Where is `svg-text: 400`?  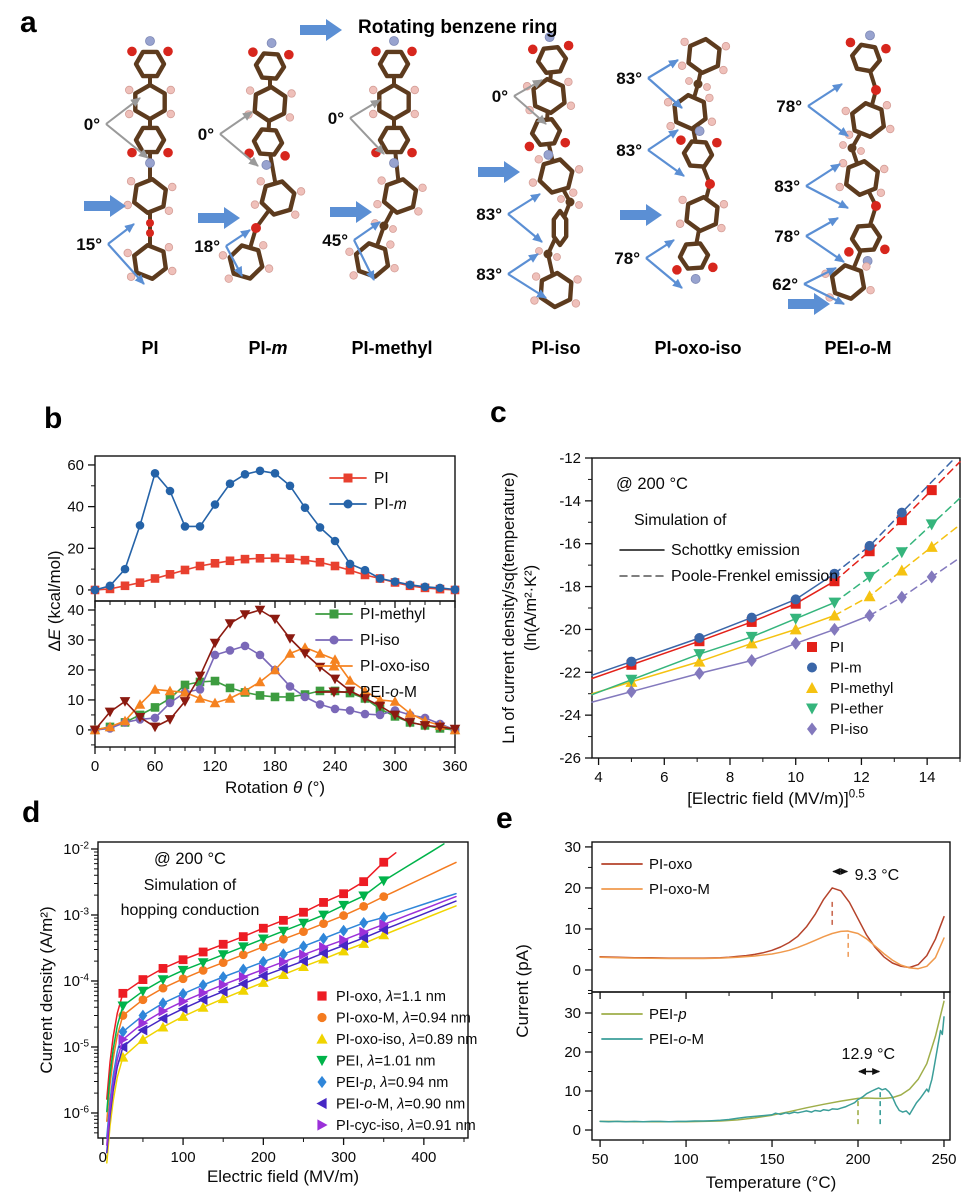
svg-text: 400 is located at coordinates (423, 1157).